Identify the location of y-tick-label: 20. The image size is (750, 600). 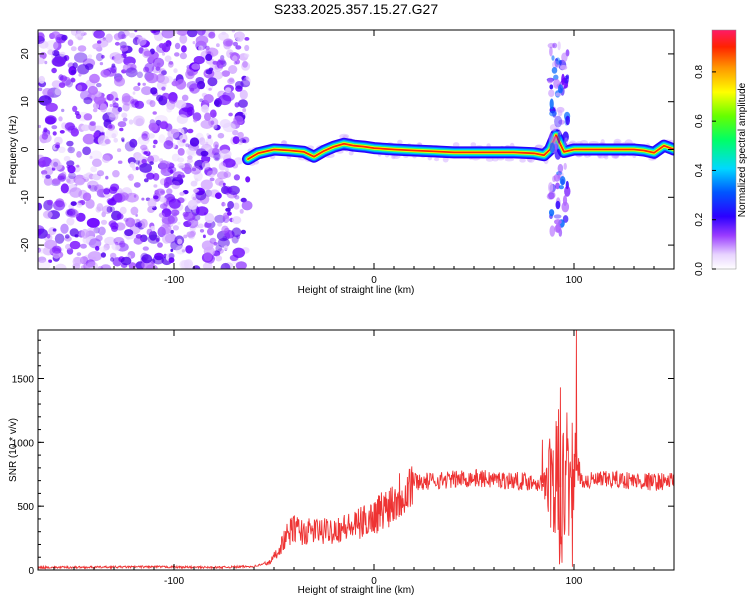
(25, 54).